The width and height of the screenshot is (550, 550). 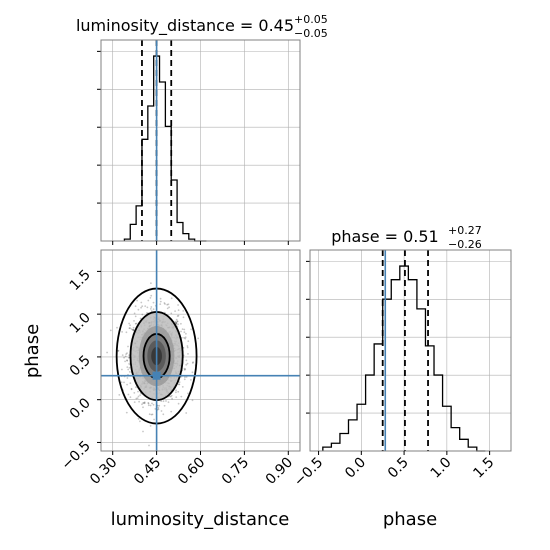 I want to click on luminosity-distance-marginal-panel, so click(x=199, y=142).